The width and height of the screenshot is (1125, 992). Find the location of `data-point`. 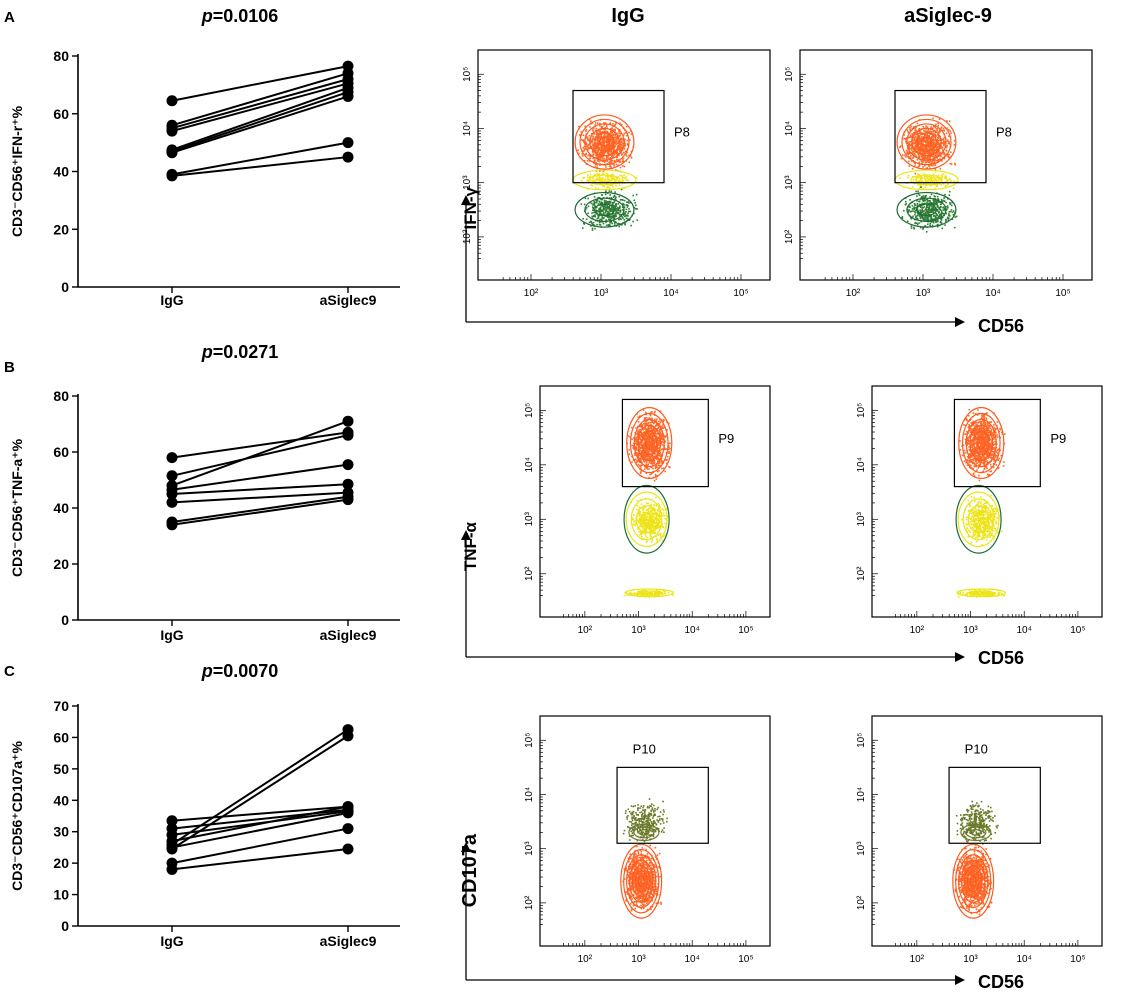

data-point is located at coordinates (348, 96).